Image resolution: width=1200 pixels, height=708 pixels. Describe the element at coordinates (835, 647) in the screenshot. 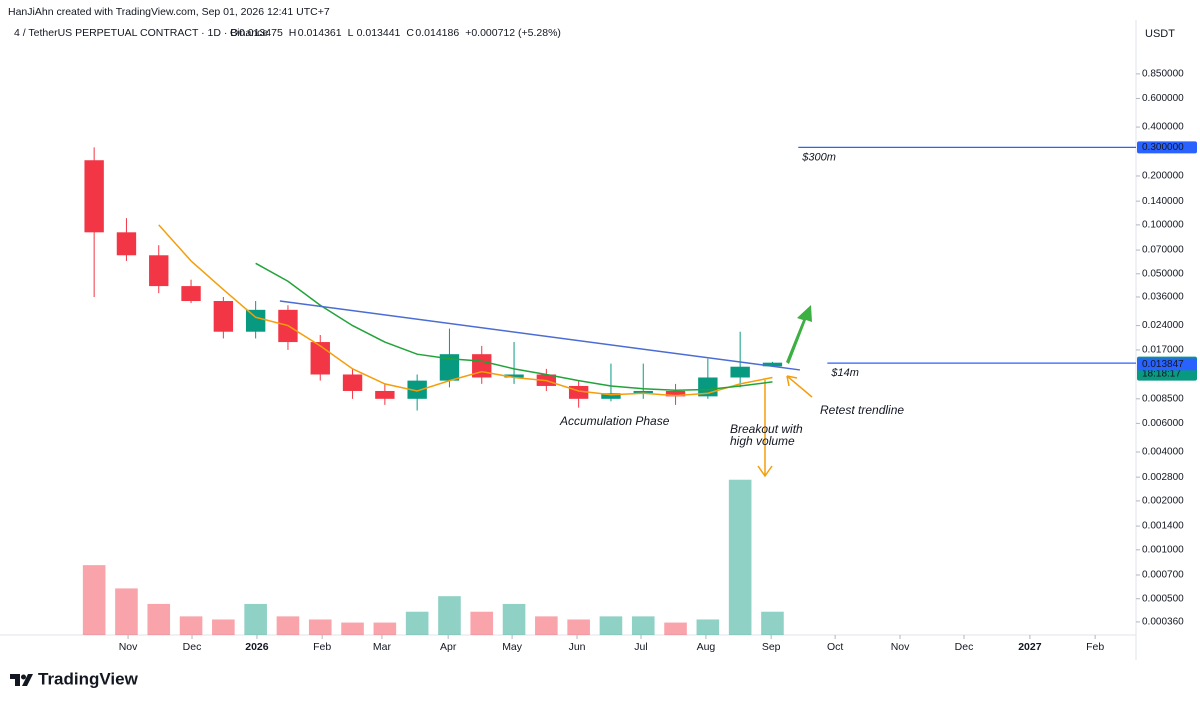

I see `x-tick-label: Oct` at that location.